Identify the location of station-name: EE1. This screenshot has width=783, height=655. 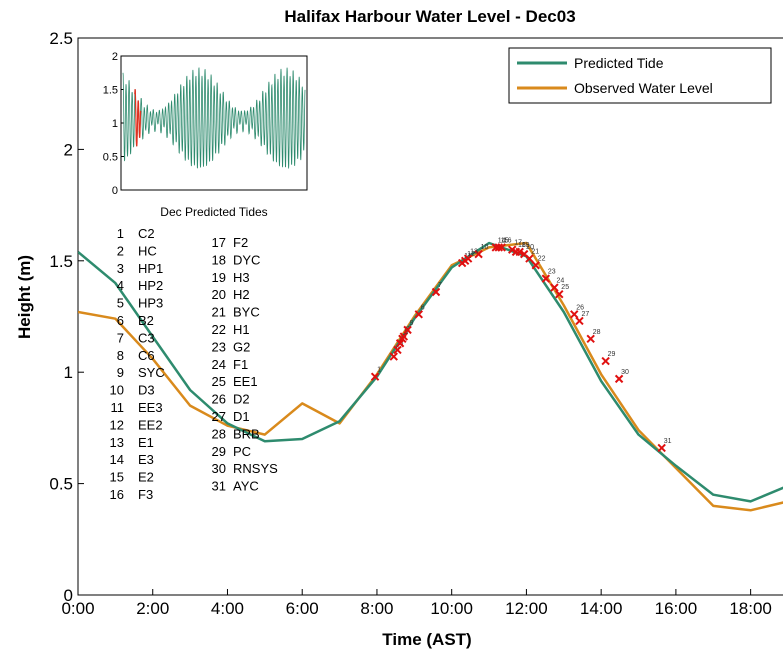
(245, 381).